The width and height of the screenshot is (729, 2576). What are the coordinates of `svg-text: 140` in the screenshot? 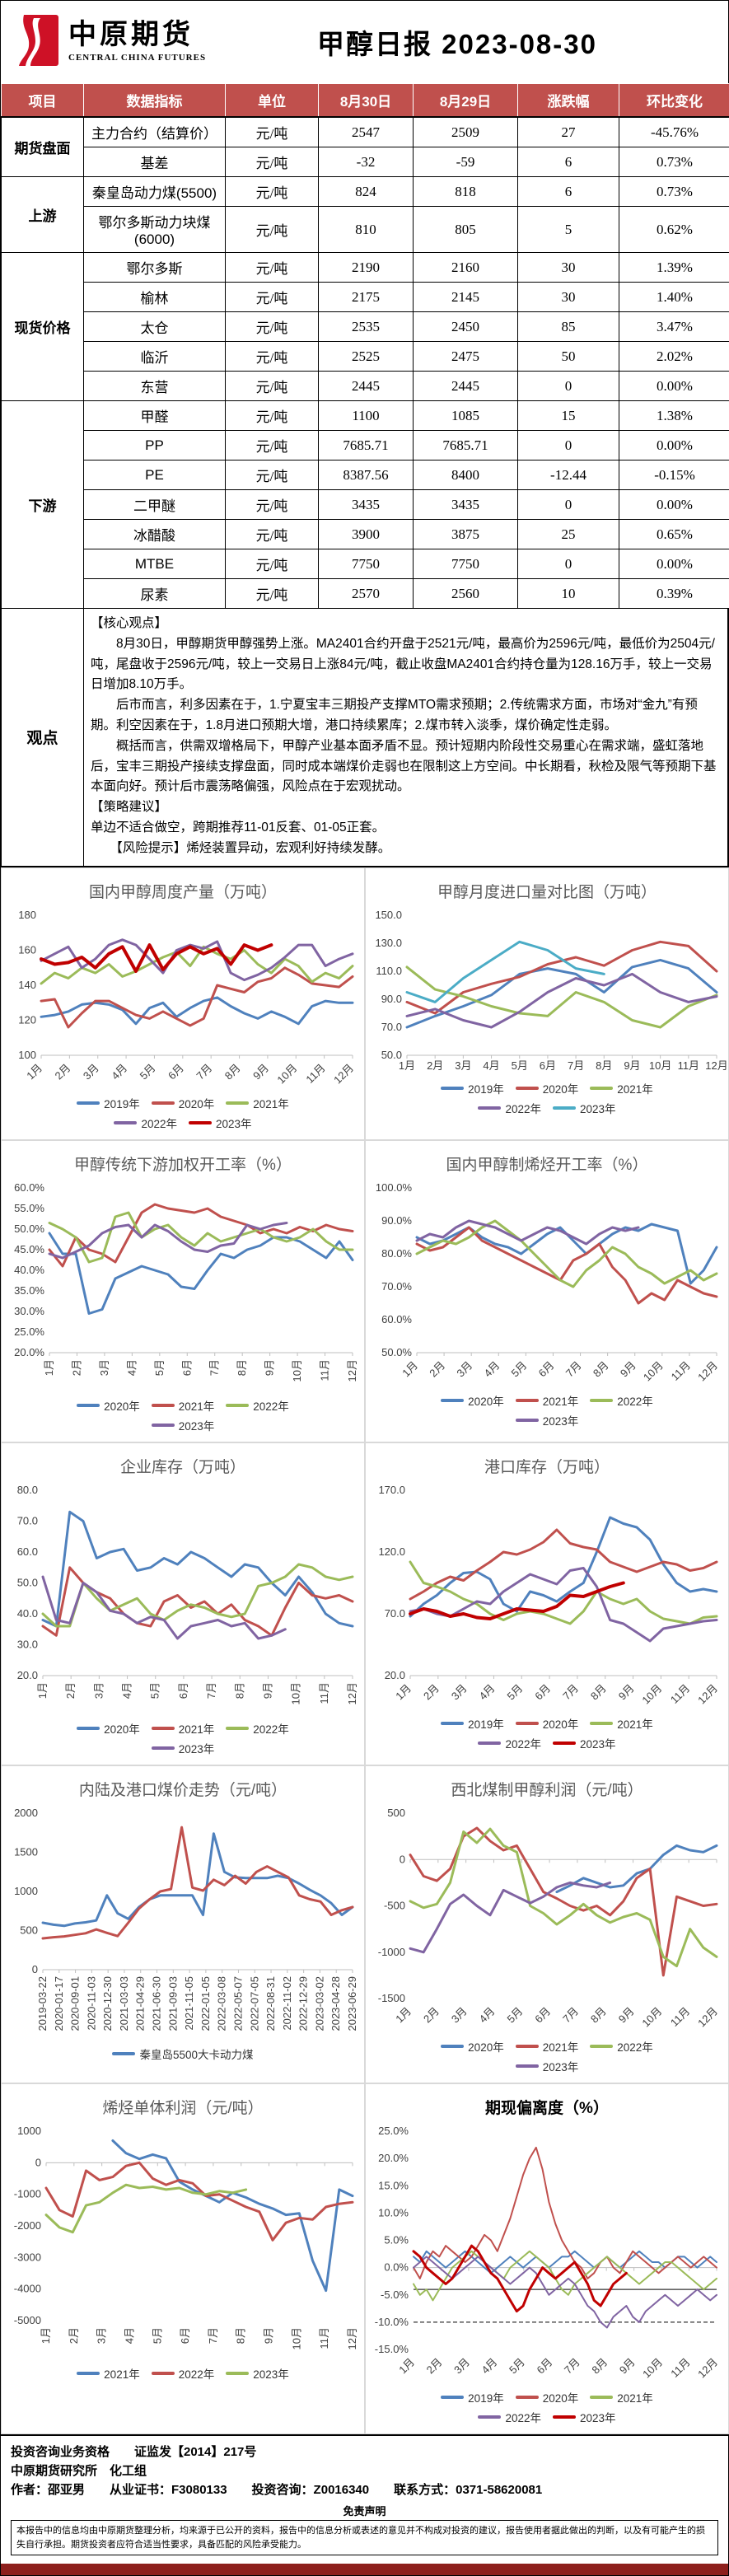 It's located at (27, 985).